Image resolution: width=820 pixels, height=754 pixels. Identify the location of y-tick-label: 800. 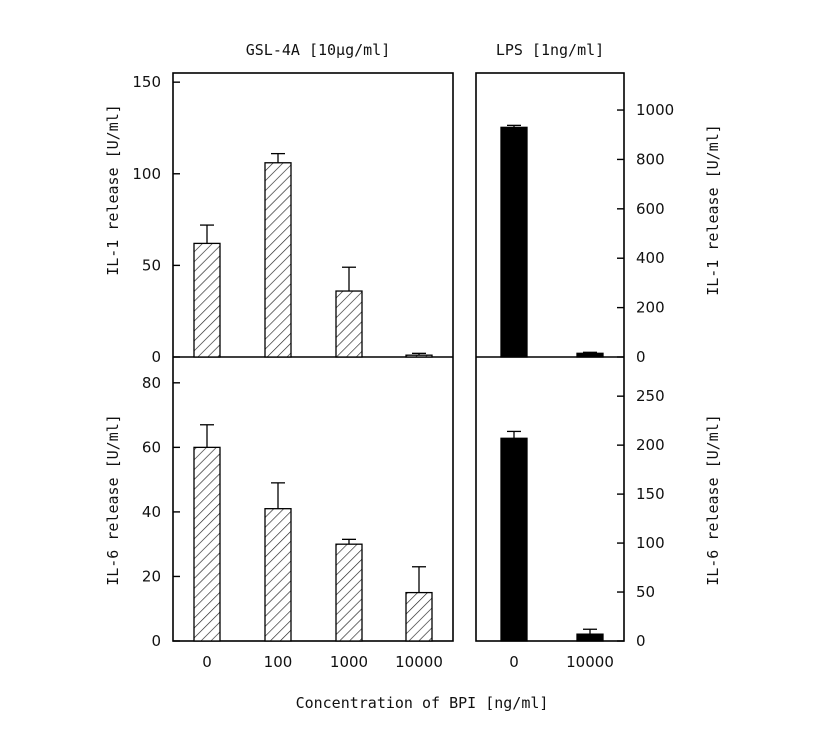
(650, 159).